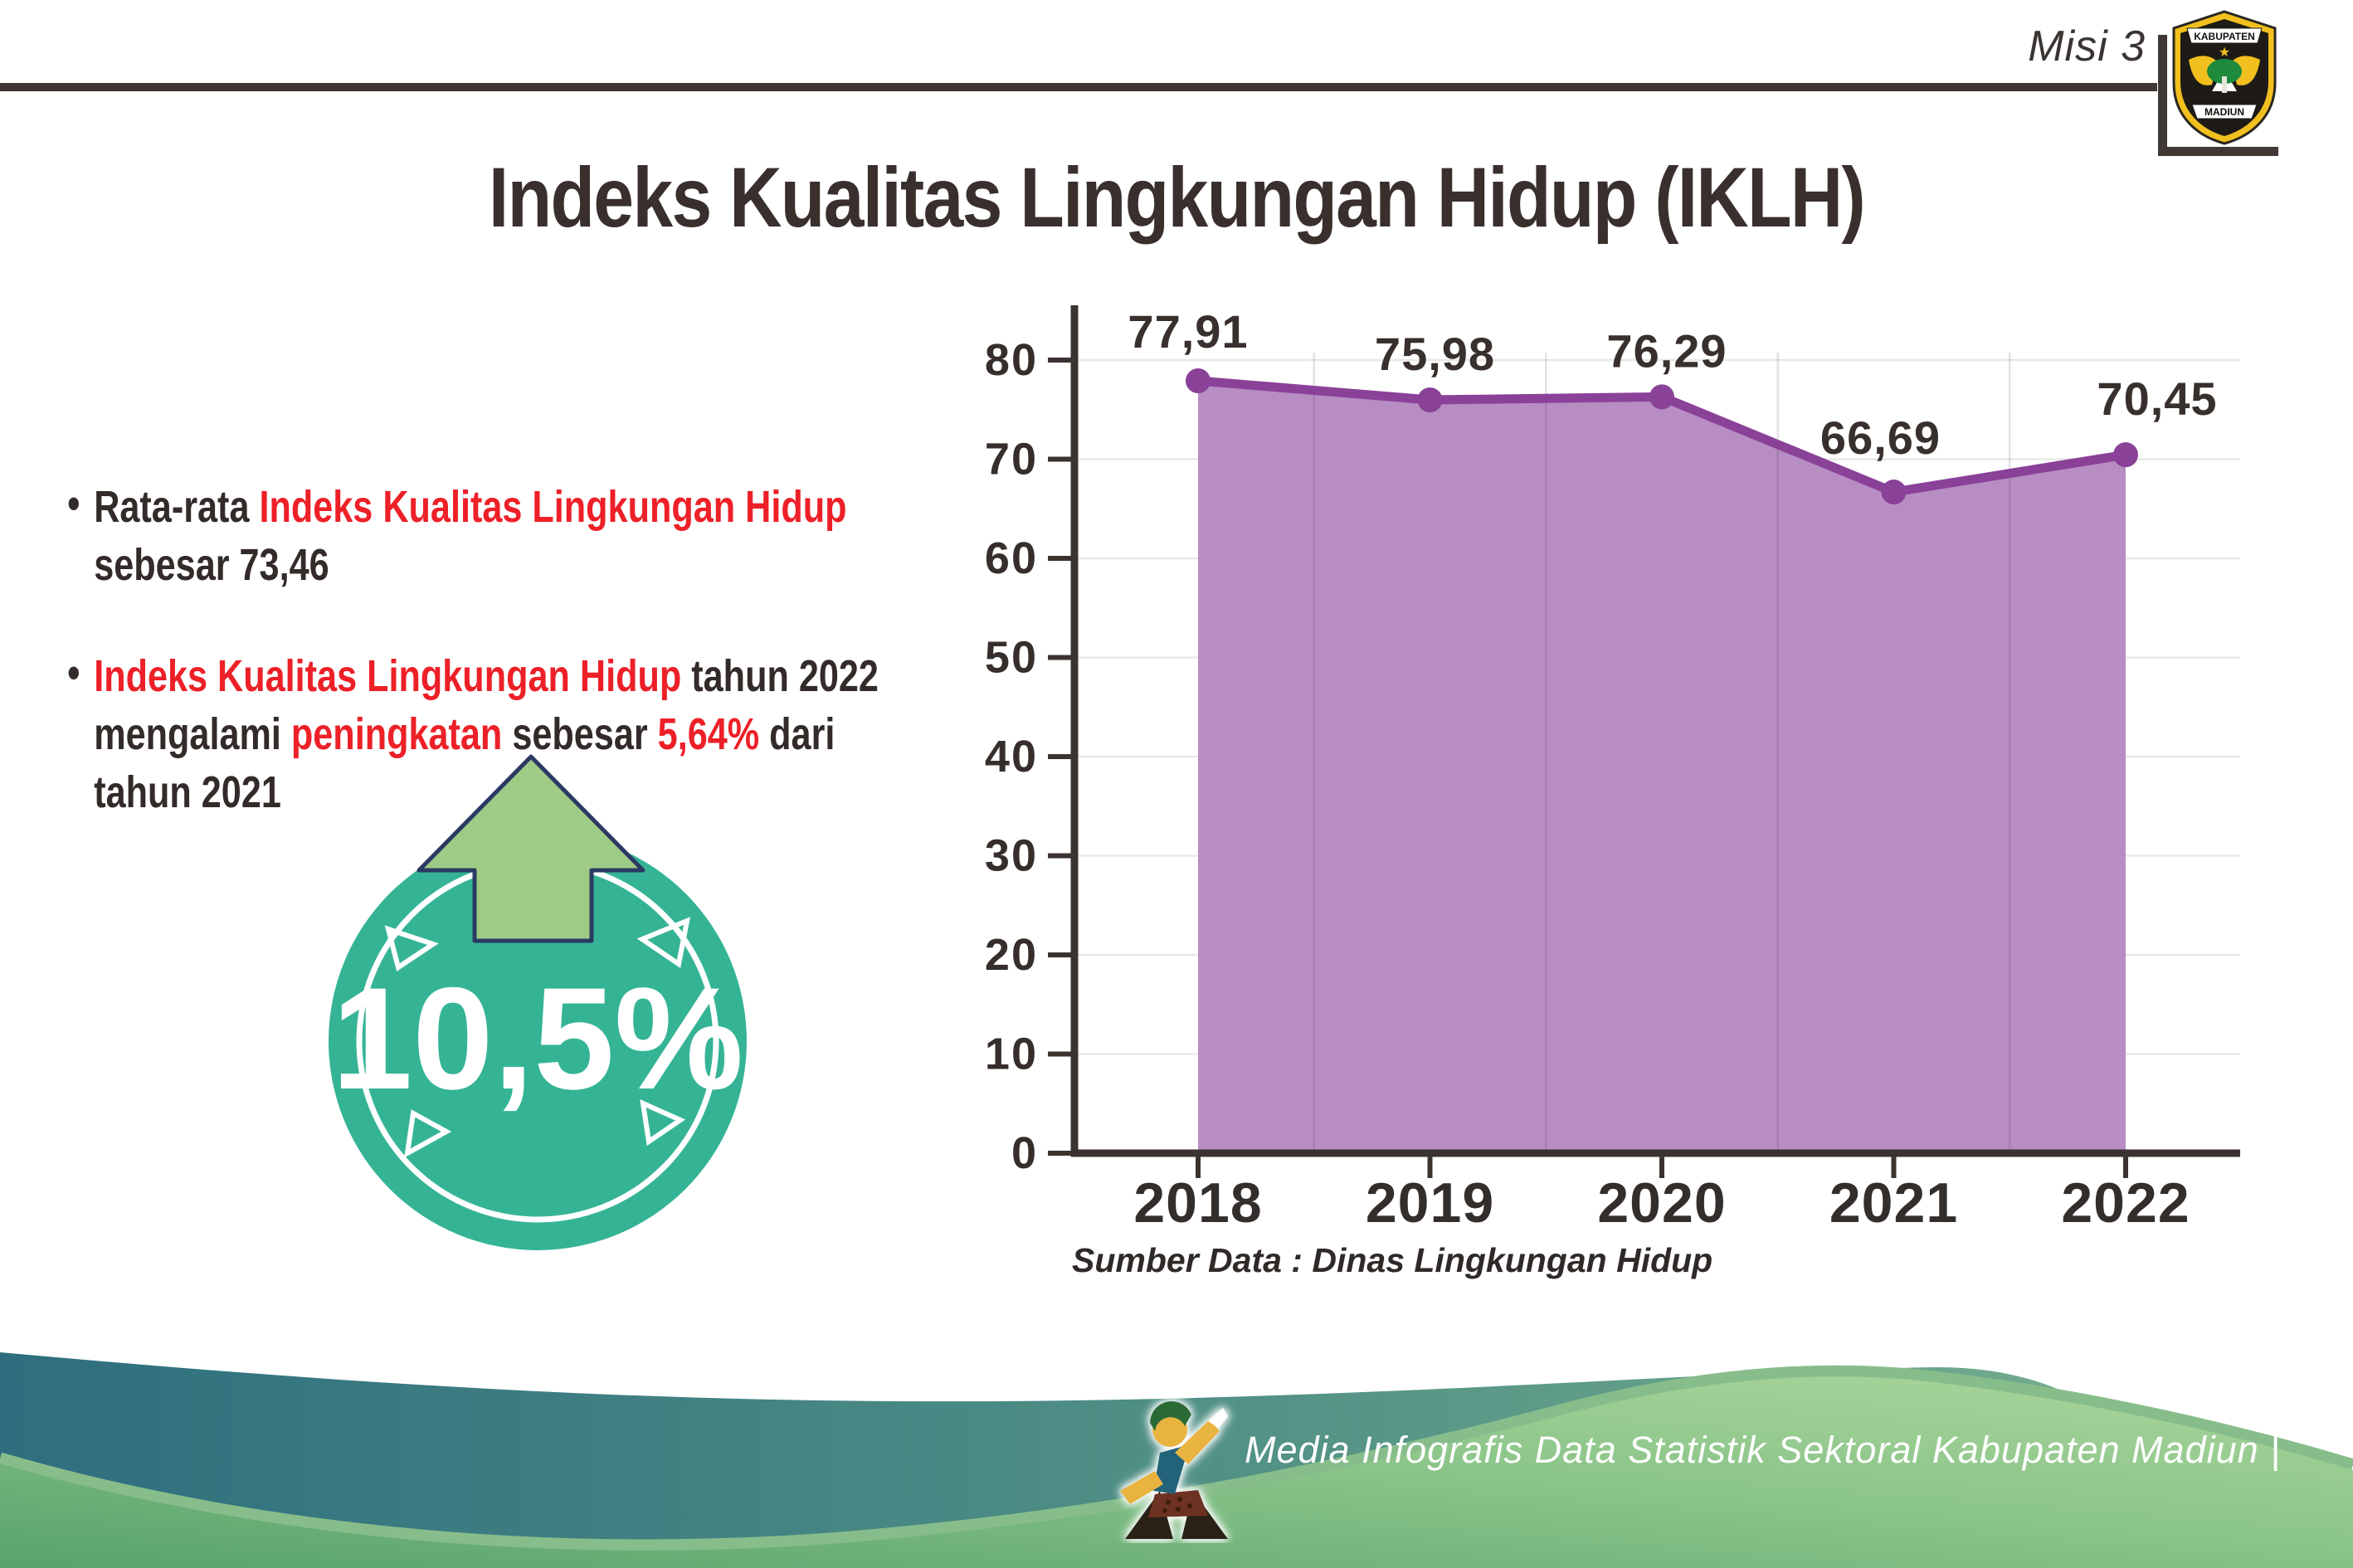  Describe the element at coordinates (2224, 112) in the screenshot. I see `logo-bottom-ribbon-text: MADIUN` at that location.